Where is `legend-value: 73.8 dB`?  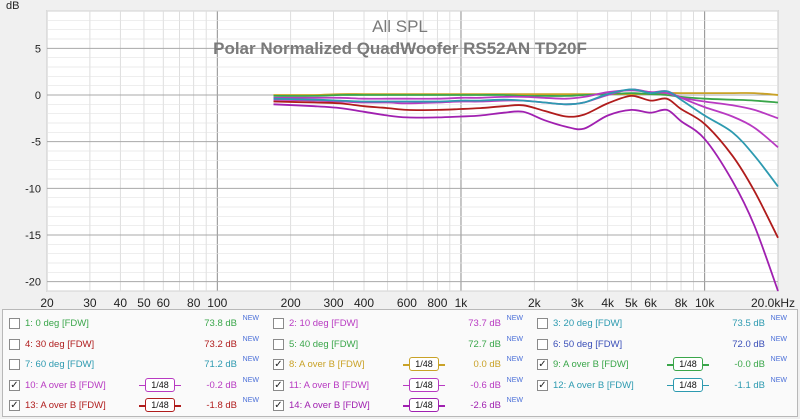
legend-value: 73.8 dB is located at coordinates (220, 323).